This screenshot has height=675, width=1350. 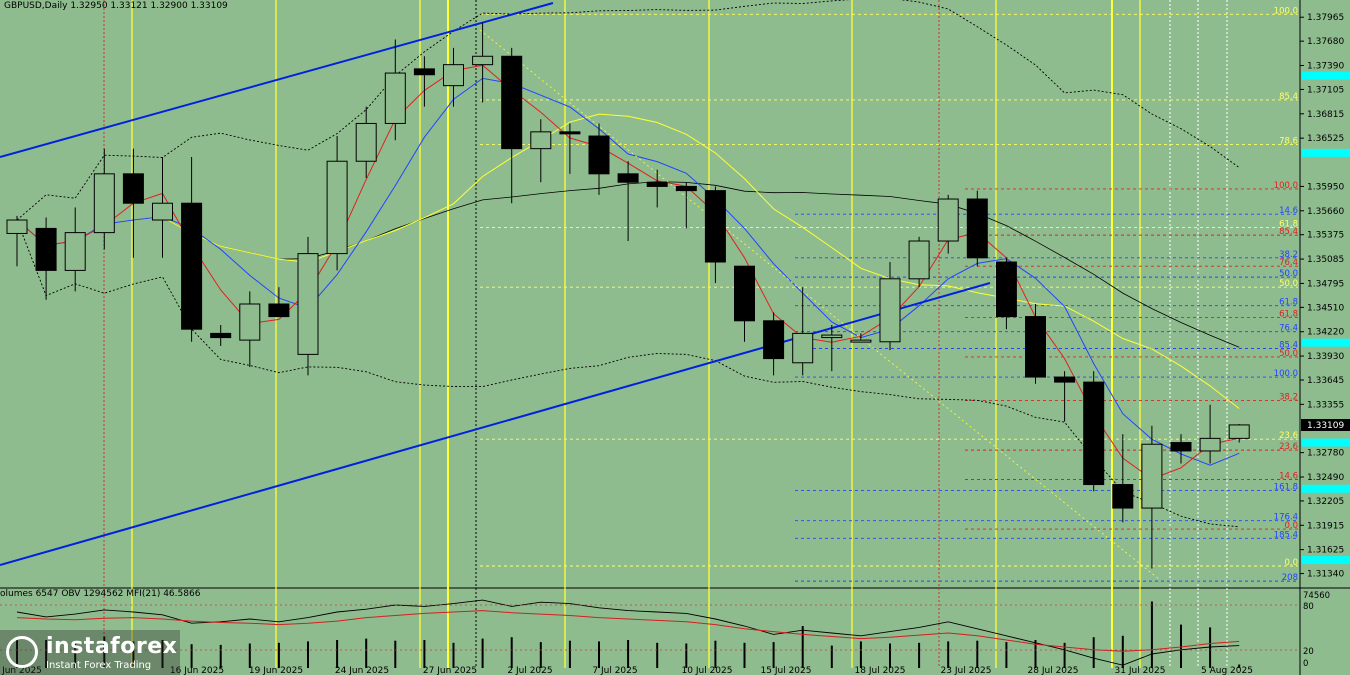 I want to click on indicator-scale-label-2: 20, so click(x=1308, y=652).